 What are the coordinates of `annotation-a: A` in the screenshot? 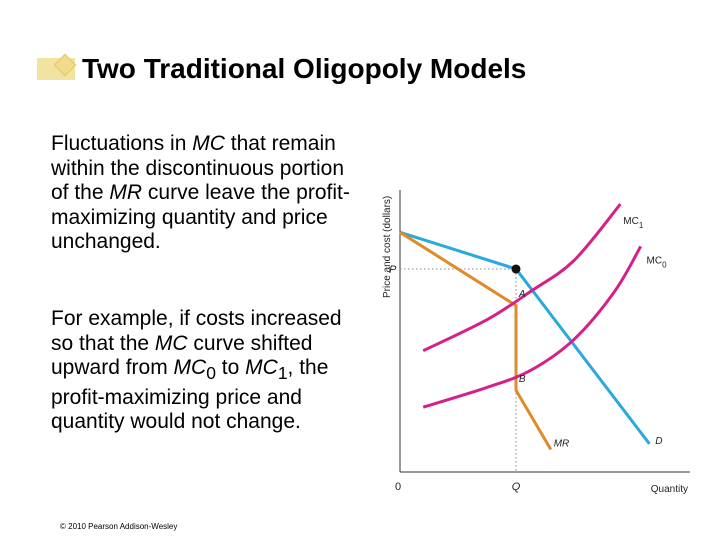 It's located at (522, 294).